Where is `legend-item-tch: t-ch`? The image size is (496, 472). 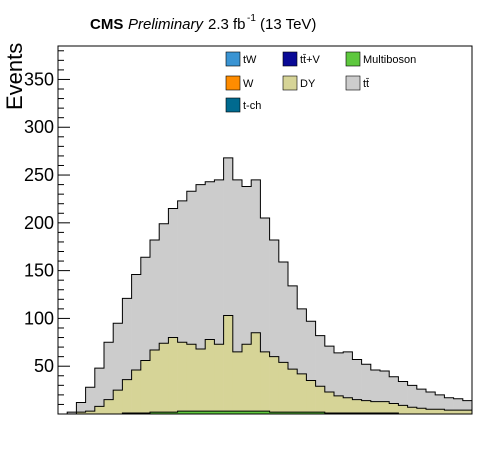 legend-item-tch: t-ch is located at coordinates (243, 105).